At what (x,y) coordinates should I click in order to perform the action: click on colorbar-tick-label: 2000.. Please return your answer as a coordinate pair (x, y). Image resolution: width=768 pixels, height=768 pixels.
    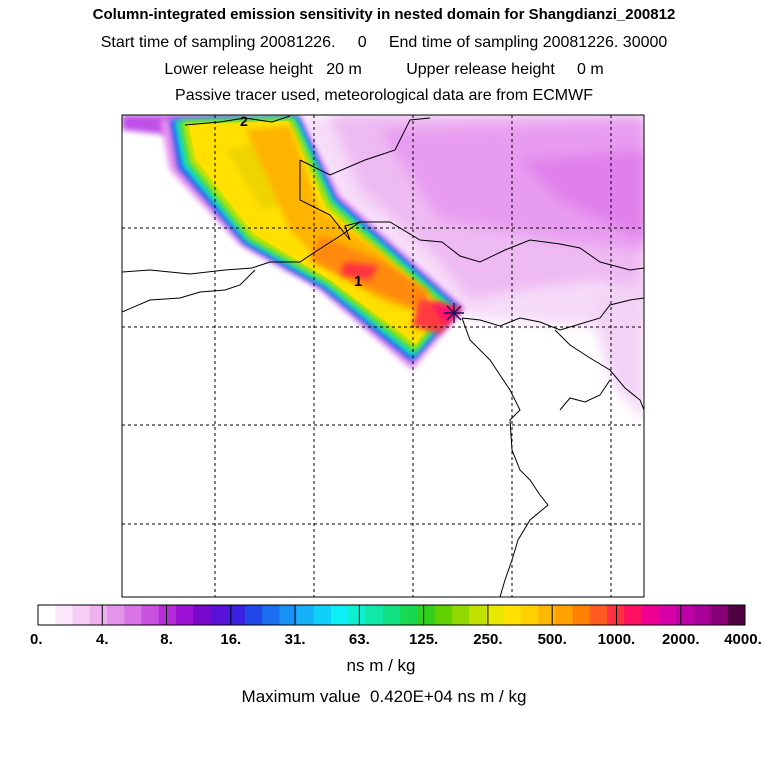
    Looking at the image, I should click on (681, 639).